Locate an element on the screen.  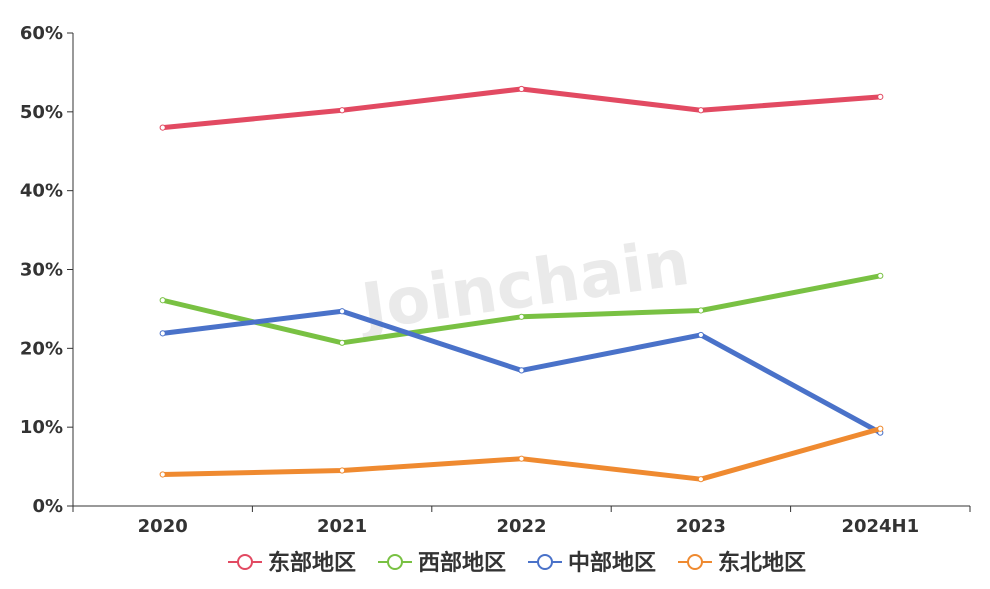
legend: 东部地区 西部地区 中部地区 东北地区 is located at coordinates (517, 563).